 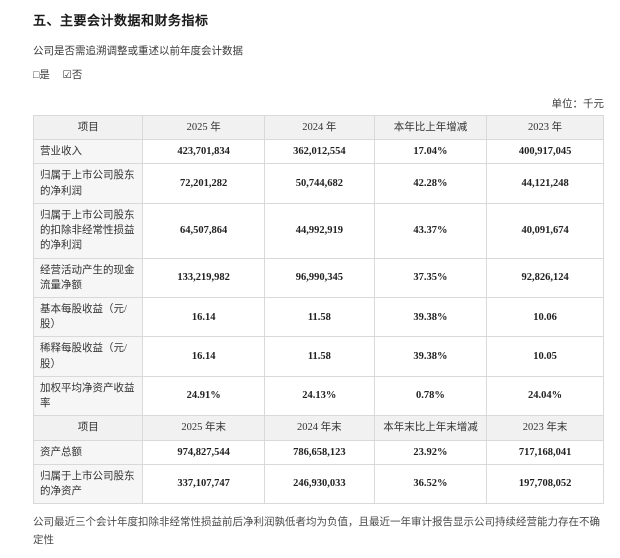 What do you see at coordinates (430, 428) in the screenshot?
I see `header-change-eoy: 本年末比上年末增减` at bounding box center [430, 428].